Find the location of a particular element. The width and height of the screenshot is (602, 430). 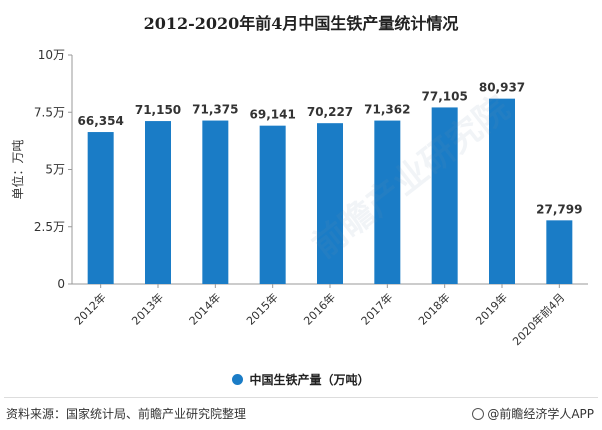

y-axis-title: 单位：万吨 is located at coordinates (17, 169).